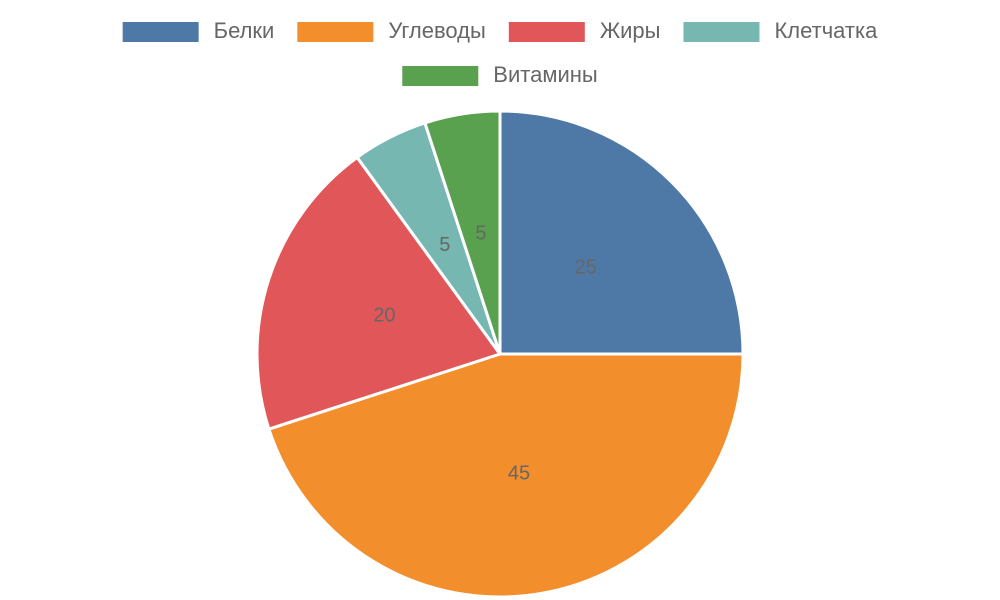 Image resolution: width=1000 pixels, height=600 pixels. I want to click on legend-item: Клетчатка, so click(780, 30).